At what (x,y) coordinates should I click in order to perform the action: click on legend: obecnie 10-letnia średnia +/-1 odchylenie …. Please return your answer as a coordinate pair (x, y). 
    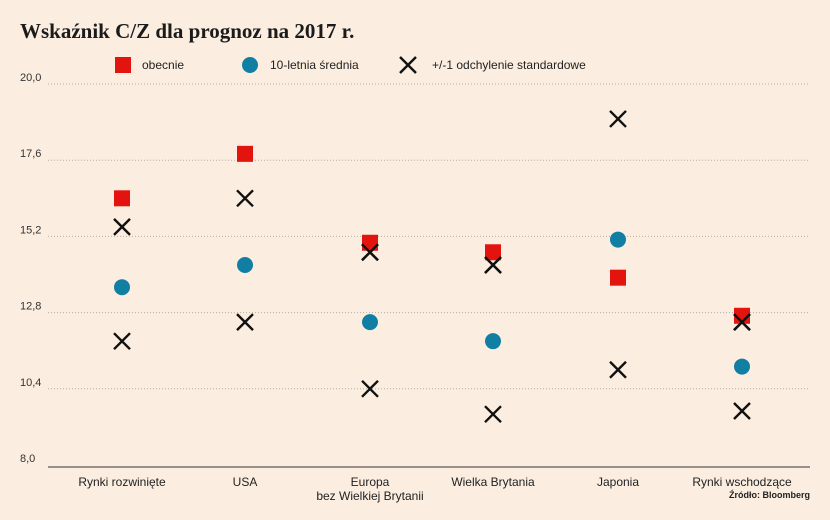
    Looking at the image, I should click on (350, 65).